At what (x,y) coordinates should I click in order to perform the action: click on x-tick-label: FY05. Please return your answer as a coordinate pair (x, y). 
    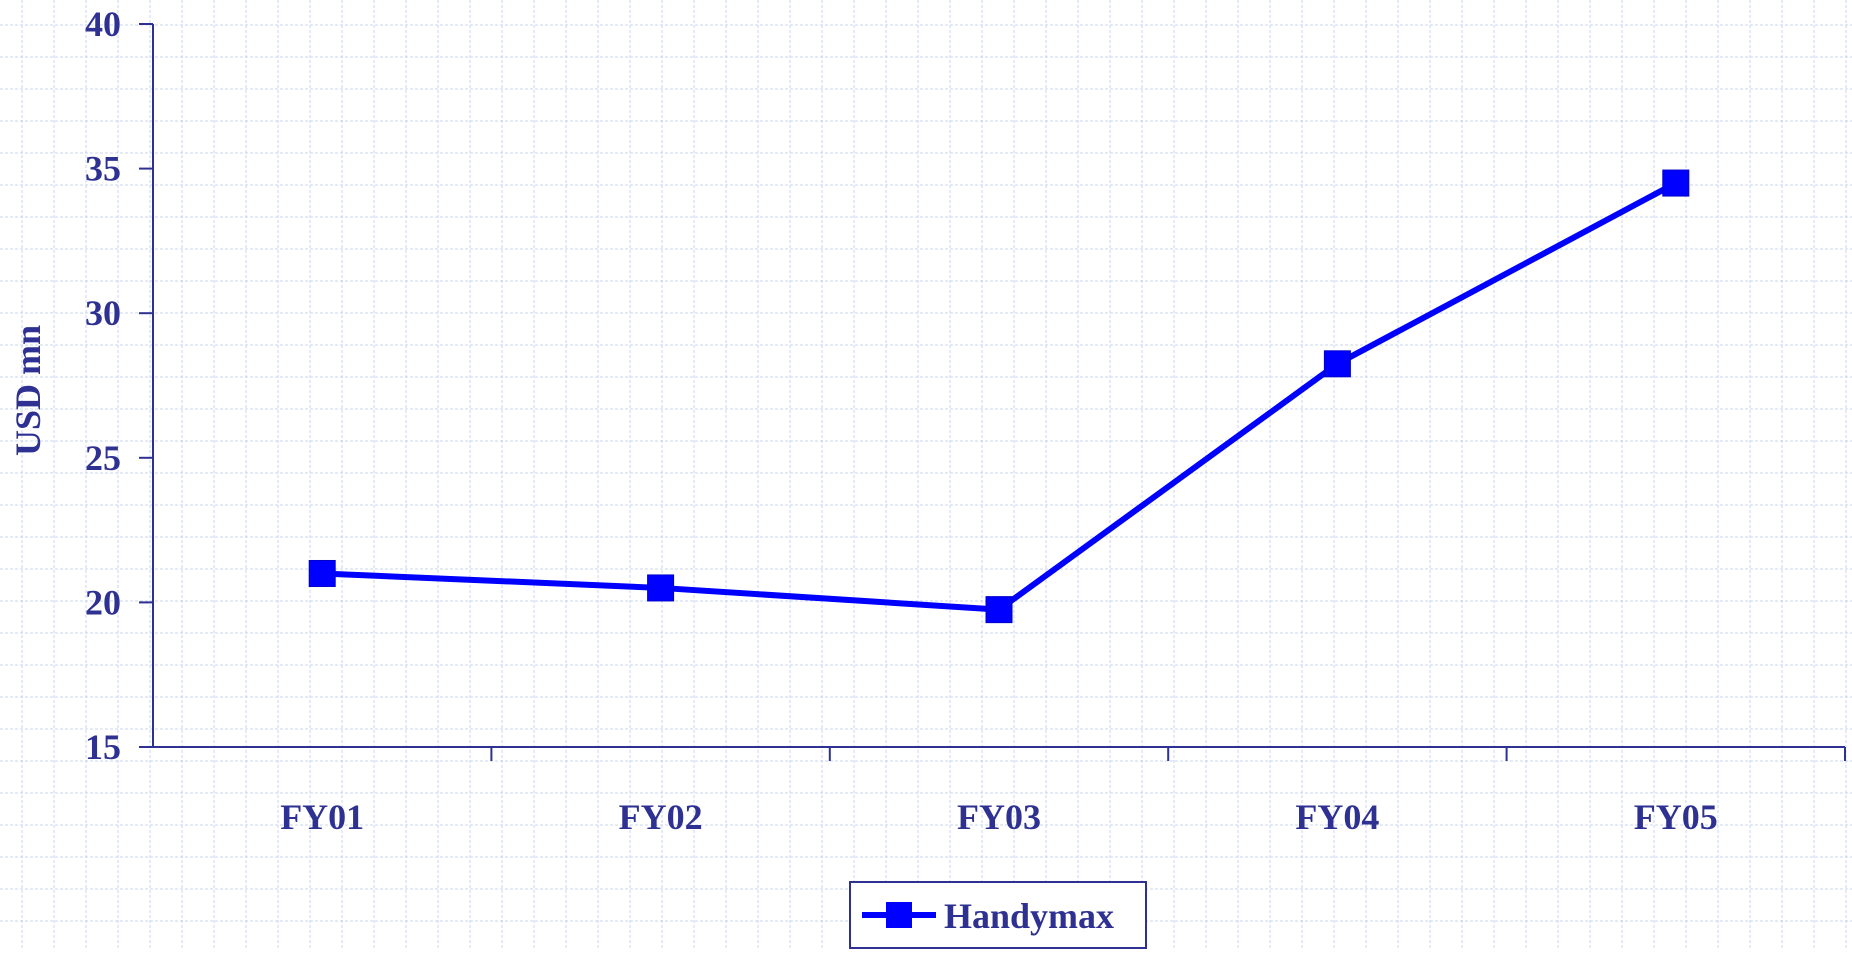
    Looking at the image, I should click on (1676, 817).